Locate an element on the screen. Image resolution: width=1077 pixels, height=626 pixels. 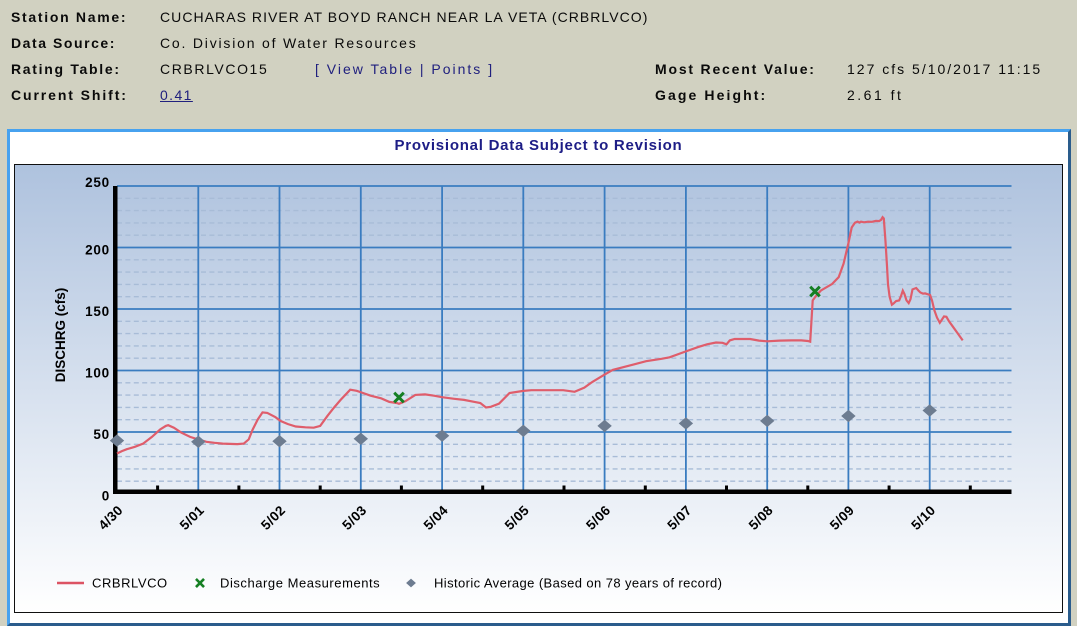
svg-text: 250 is located at coordinates (97, 182).